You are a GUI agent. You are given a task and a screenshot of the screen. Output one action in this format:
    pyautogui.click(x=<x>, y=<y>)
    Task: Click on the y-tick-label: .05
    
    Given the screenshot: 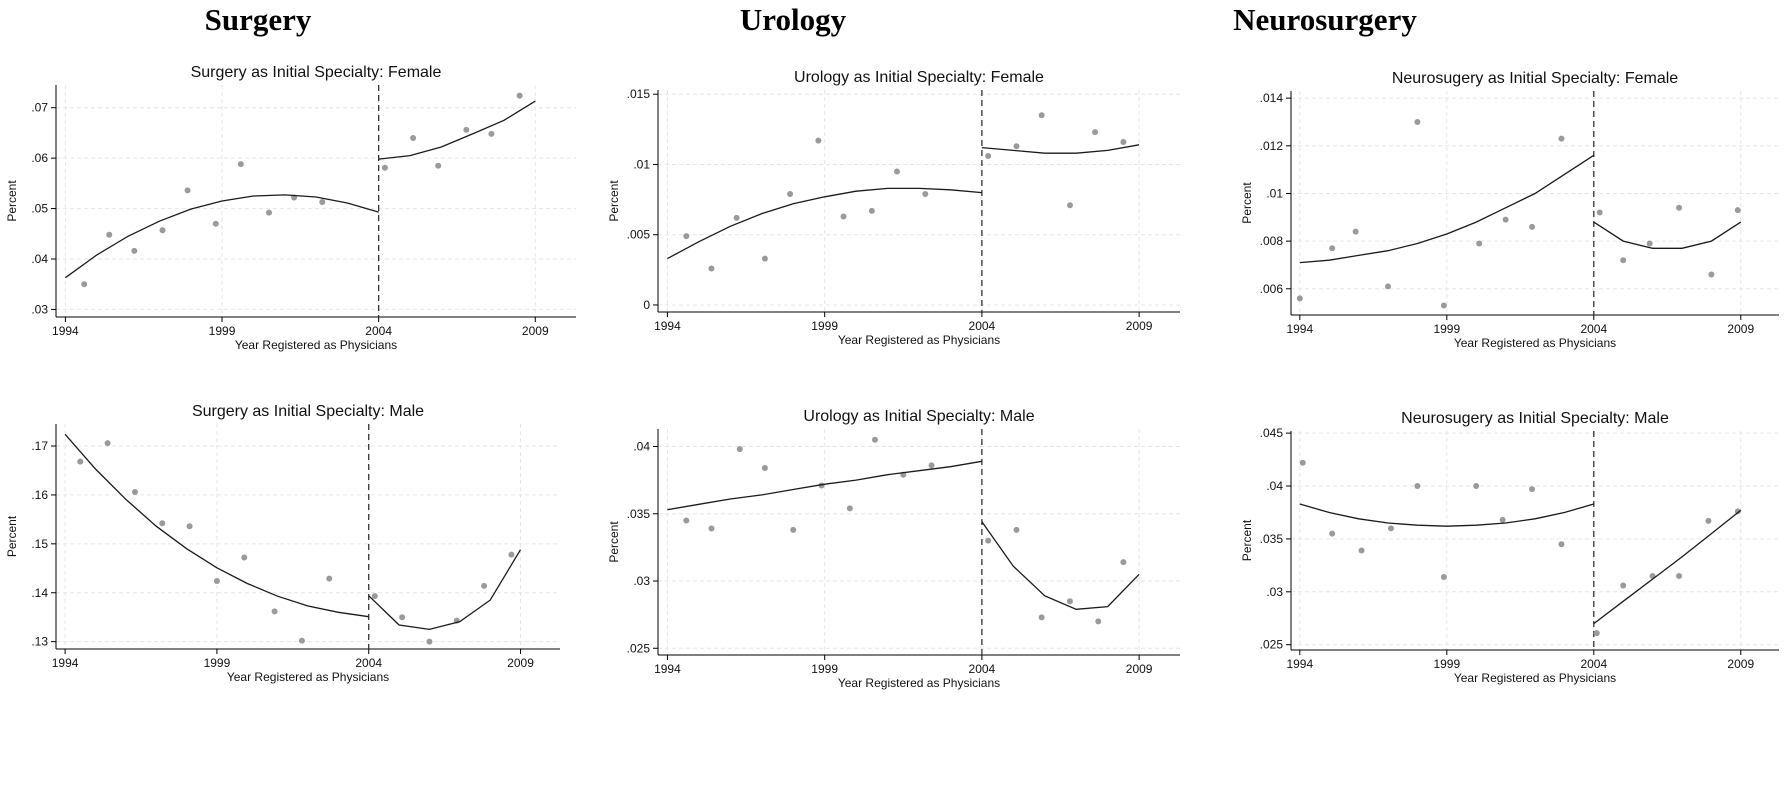 What is the action you would take?
    pyautogui.click(x=39, y=209)
    